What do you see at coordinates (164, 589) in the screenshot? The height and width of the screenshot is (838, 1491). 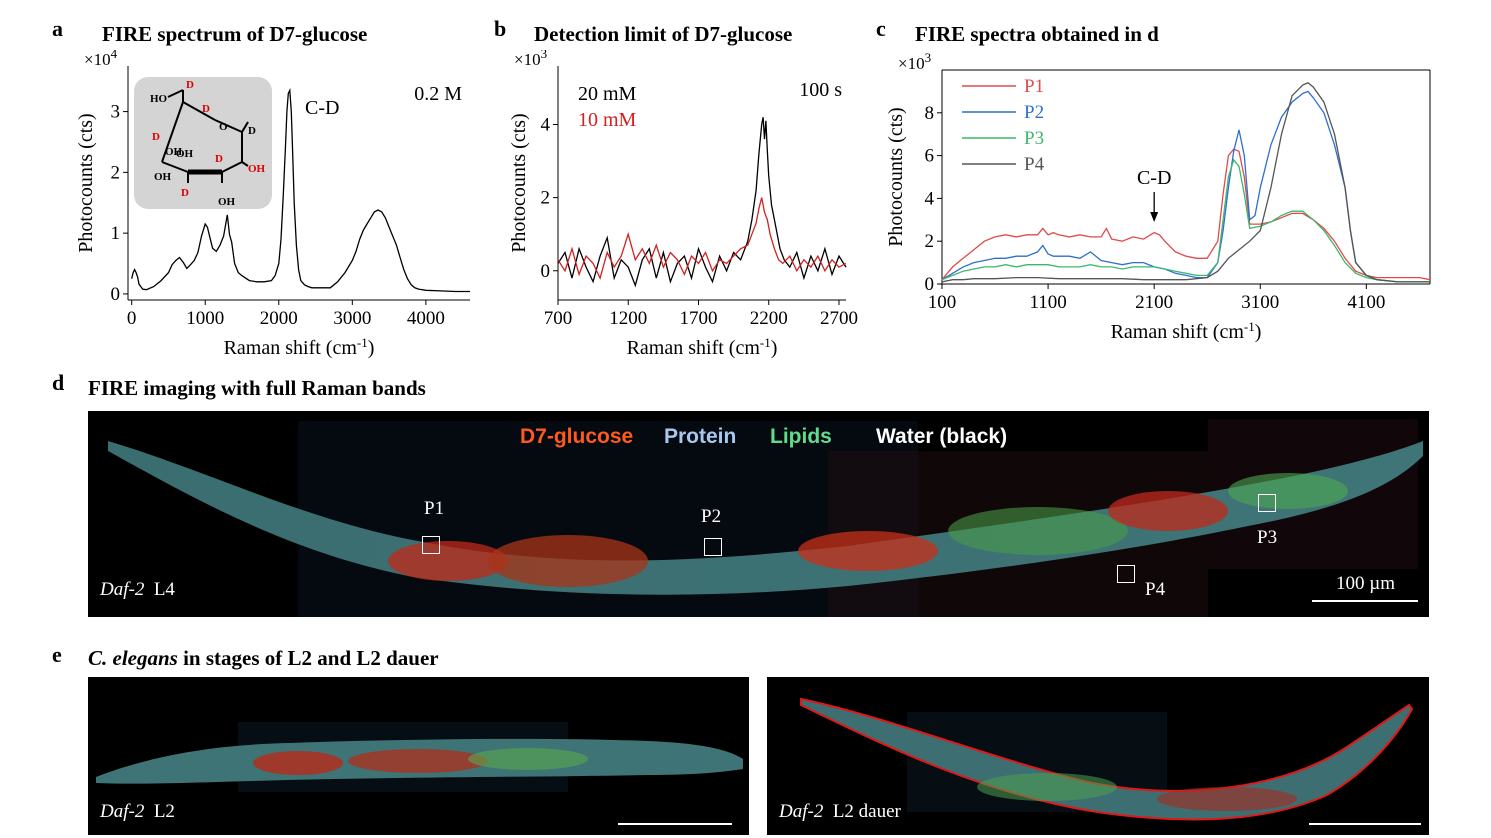 I see `caption-d-stage: L4` at bounding box center [164, 589].